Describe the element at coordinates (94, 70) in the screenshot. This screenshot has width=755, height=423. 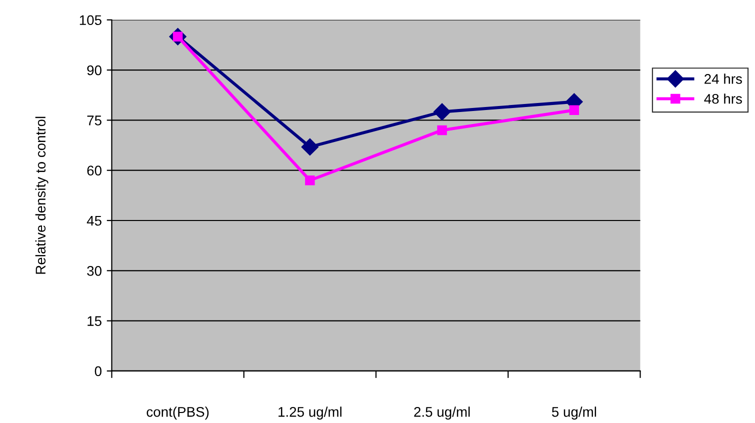
I see `y-tick-label: 90` at that location.